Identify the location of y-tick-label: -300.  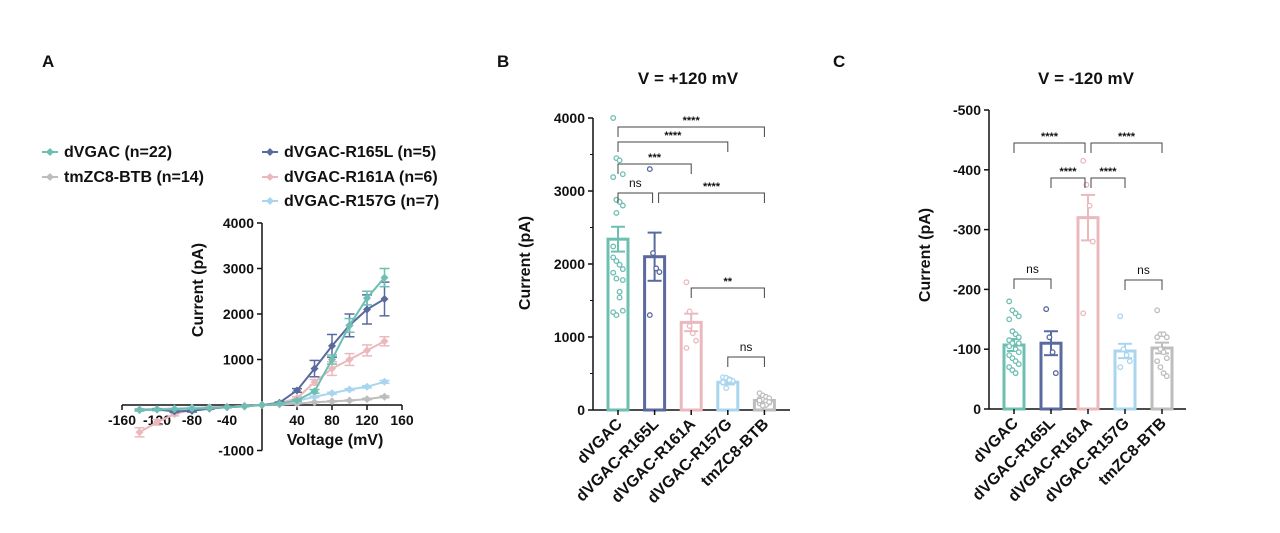
(967, 230).